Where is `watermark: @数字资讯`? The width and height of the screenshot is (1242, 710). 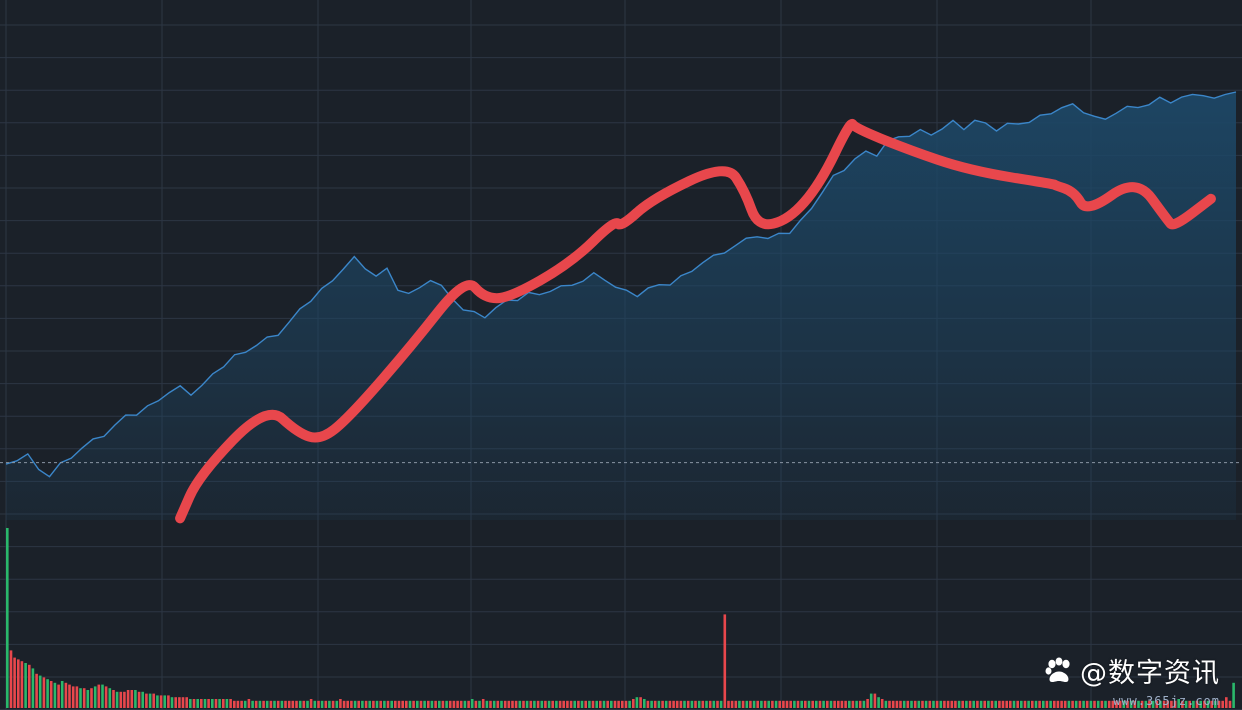
watermark: @数字资讯 is located at coordinates (1132, 670).